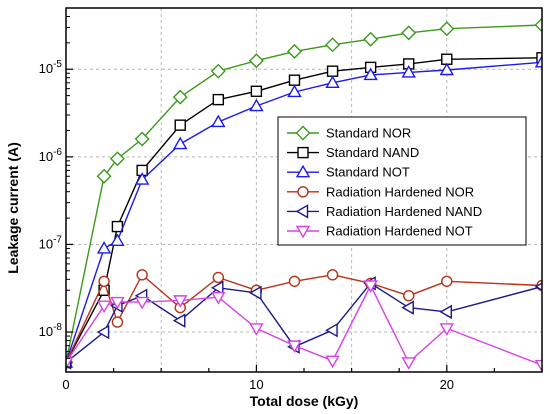  Describe the element at coordinates (368, 133) in the screenshot. I see `legend-label: Standard NOR` at that location.